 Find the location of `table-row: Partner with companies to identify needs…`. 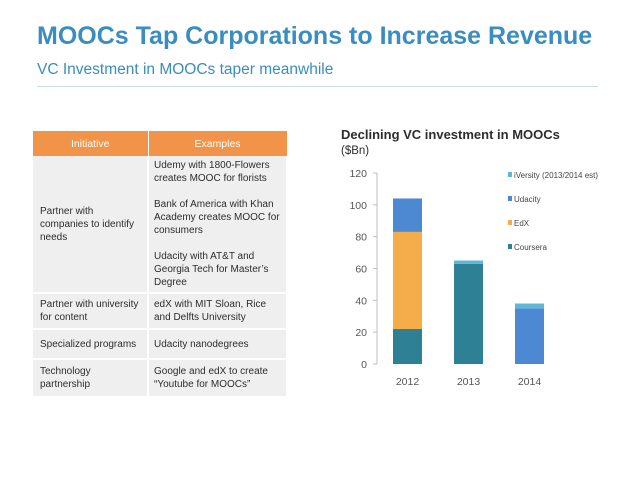

table-row: Partner with companies to identify needs… is located at coordinates (160, 225).